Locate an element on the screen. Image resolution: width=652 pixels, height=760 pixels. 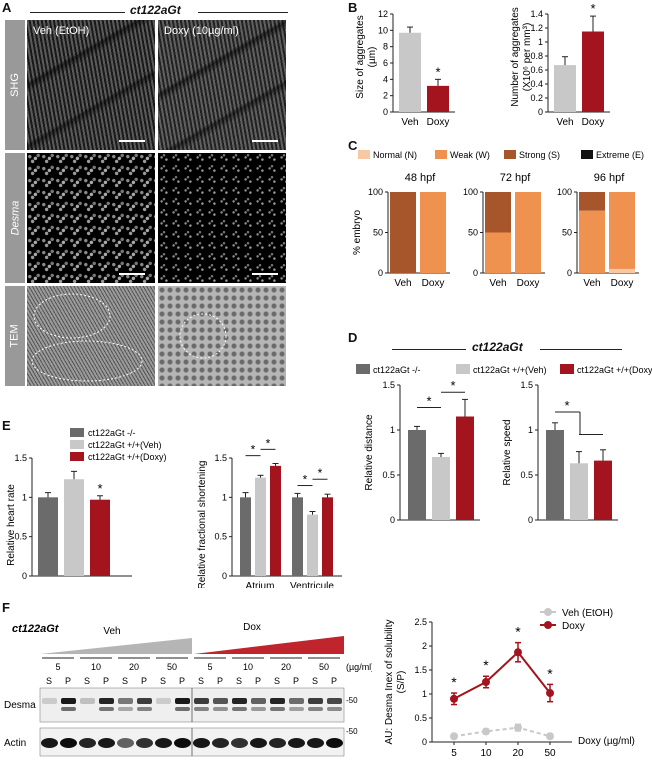
B-number-y-tick-label: 0.4 is located at coordinates (536, 84).